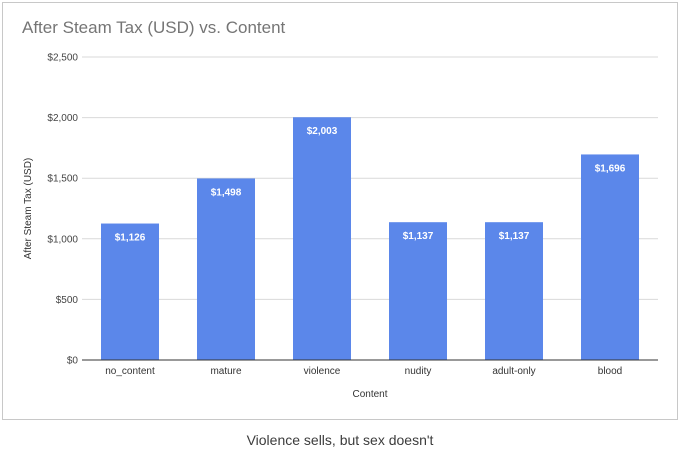  Describe the element at coordinates (62, 118) in the screenshot. I see `y-tick-label: $2,000` at that location.